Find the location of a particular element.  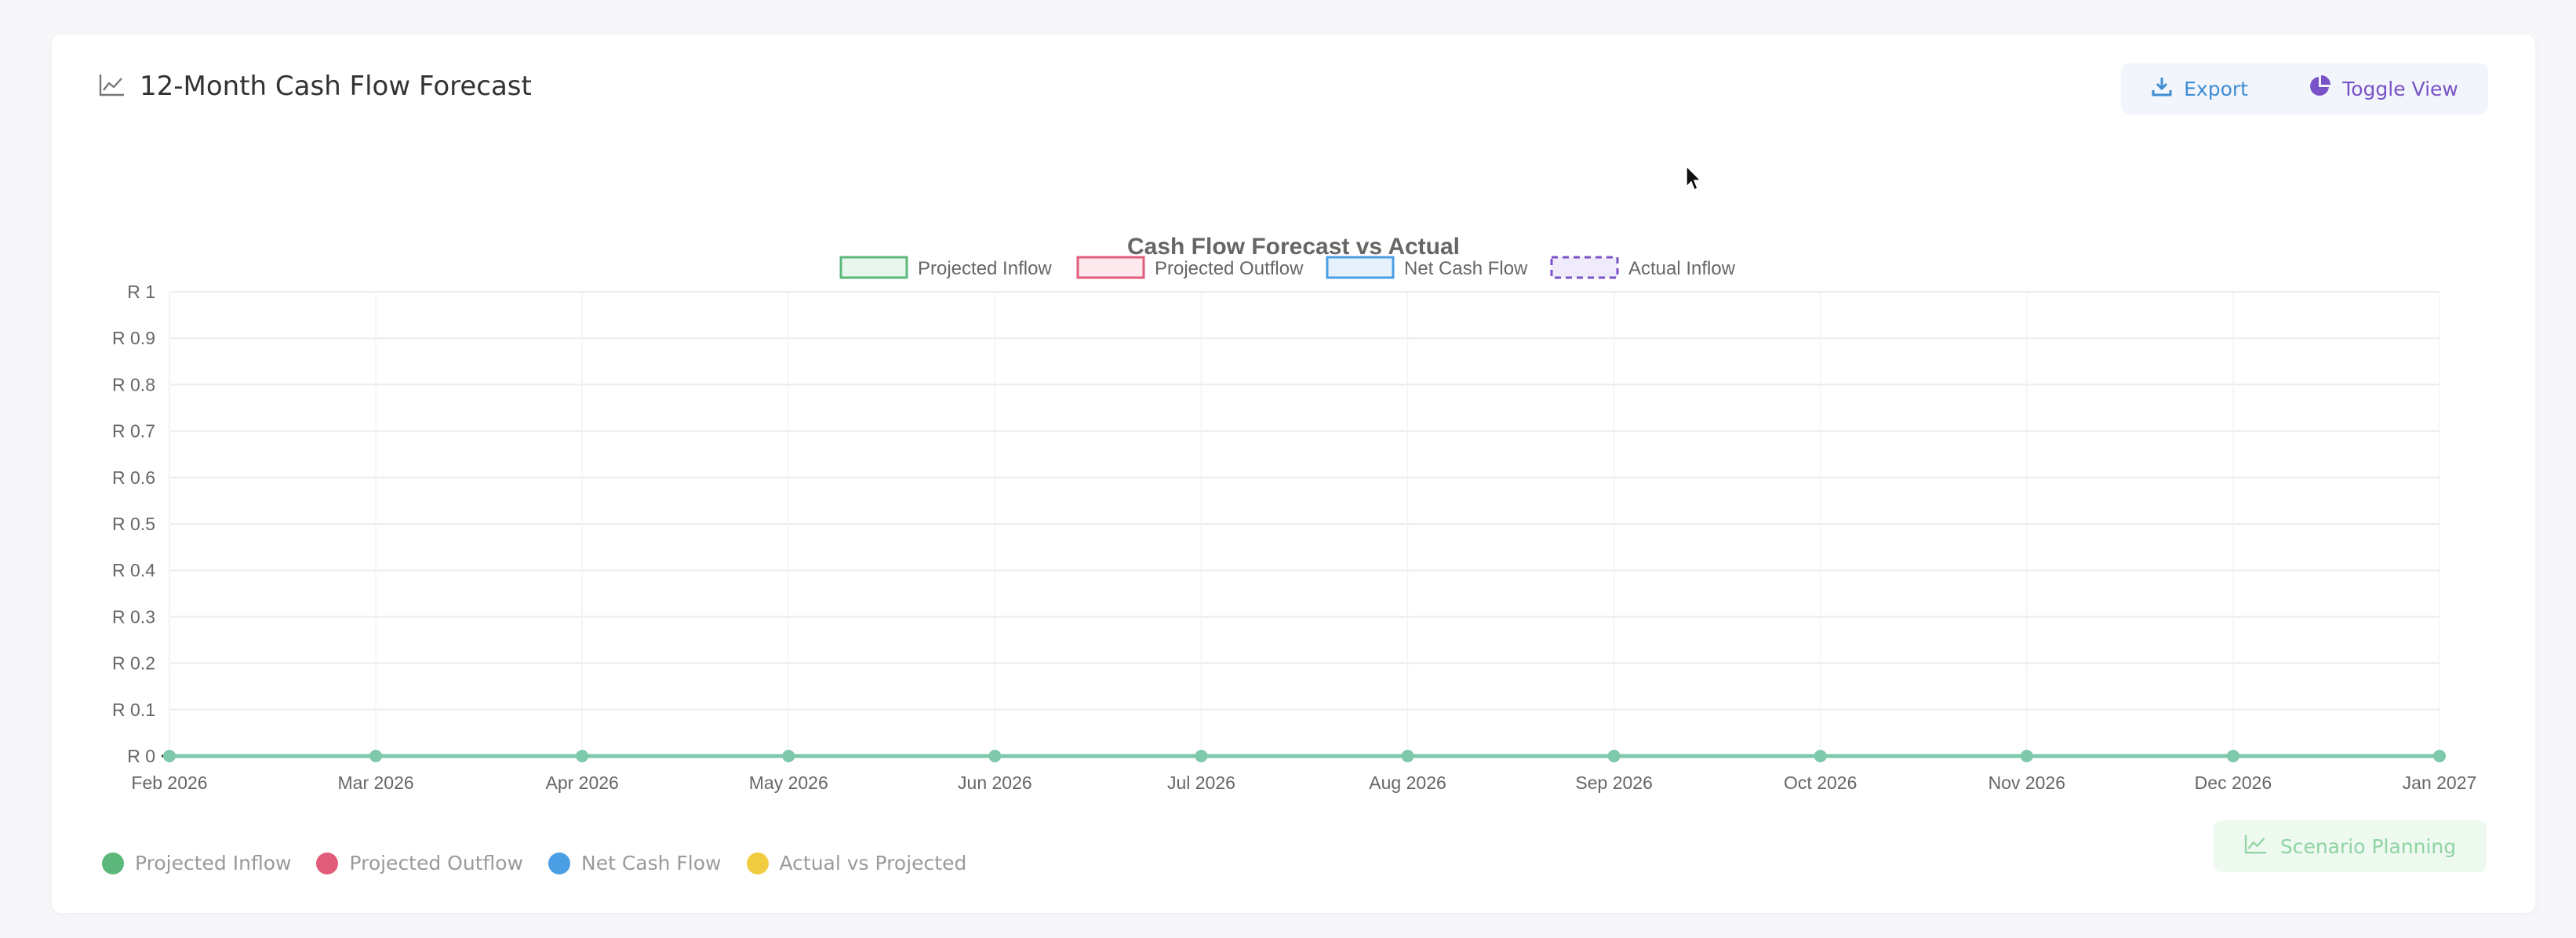

x-tick-label: Jun 2026 is located at coordinates (995, 783).